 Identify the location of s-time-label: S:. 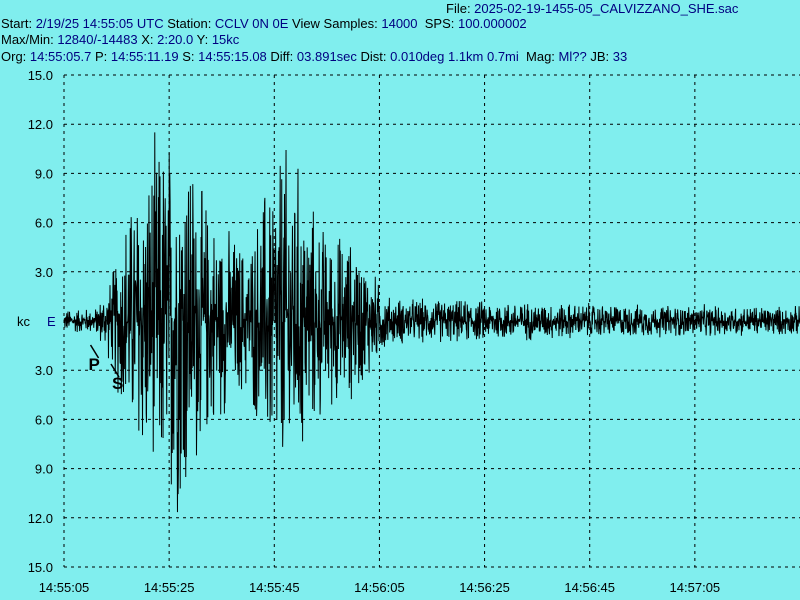
(188, 56).